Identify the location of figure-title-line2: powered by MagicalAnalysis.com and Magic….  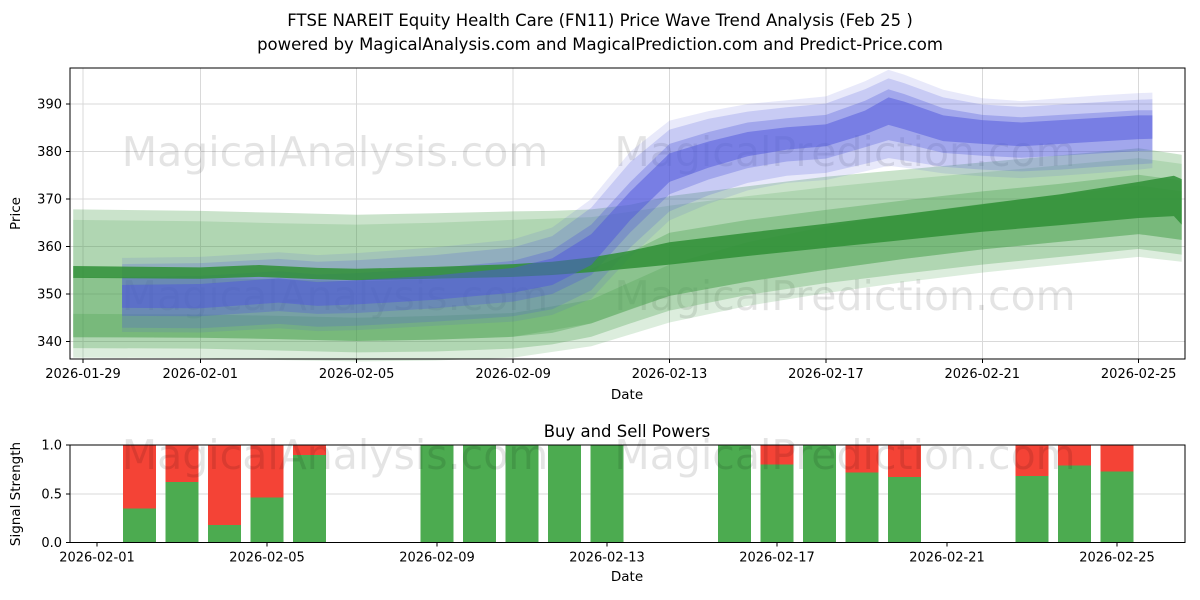
(600, 44).